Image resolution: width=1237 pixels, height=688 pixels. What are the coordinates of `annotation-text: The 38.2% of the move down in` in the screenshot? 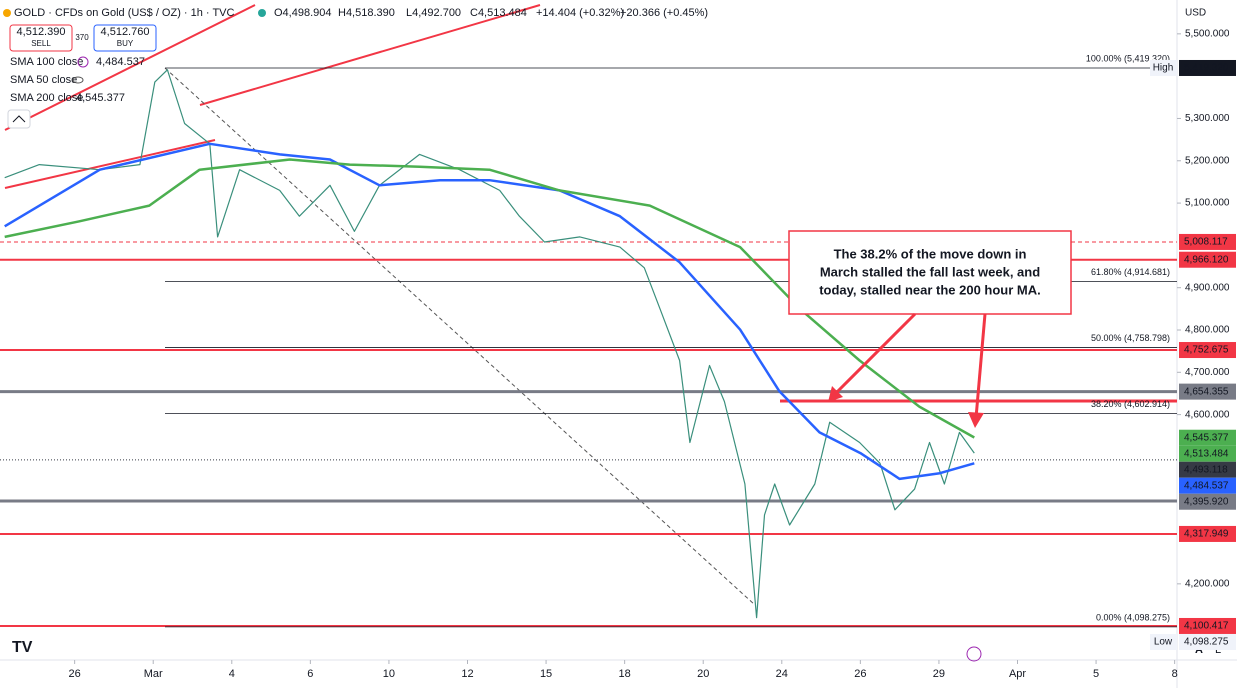 It's located at (930, 253).